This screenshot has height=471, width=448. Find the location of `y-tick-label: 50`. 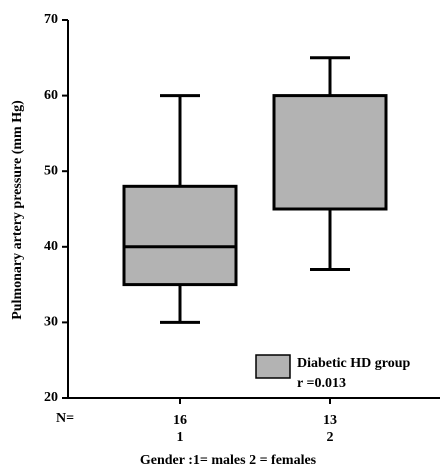

y-tick-label: 50 is located at coordinates (51, 170).